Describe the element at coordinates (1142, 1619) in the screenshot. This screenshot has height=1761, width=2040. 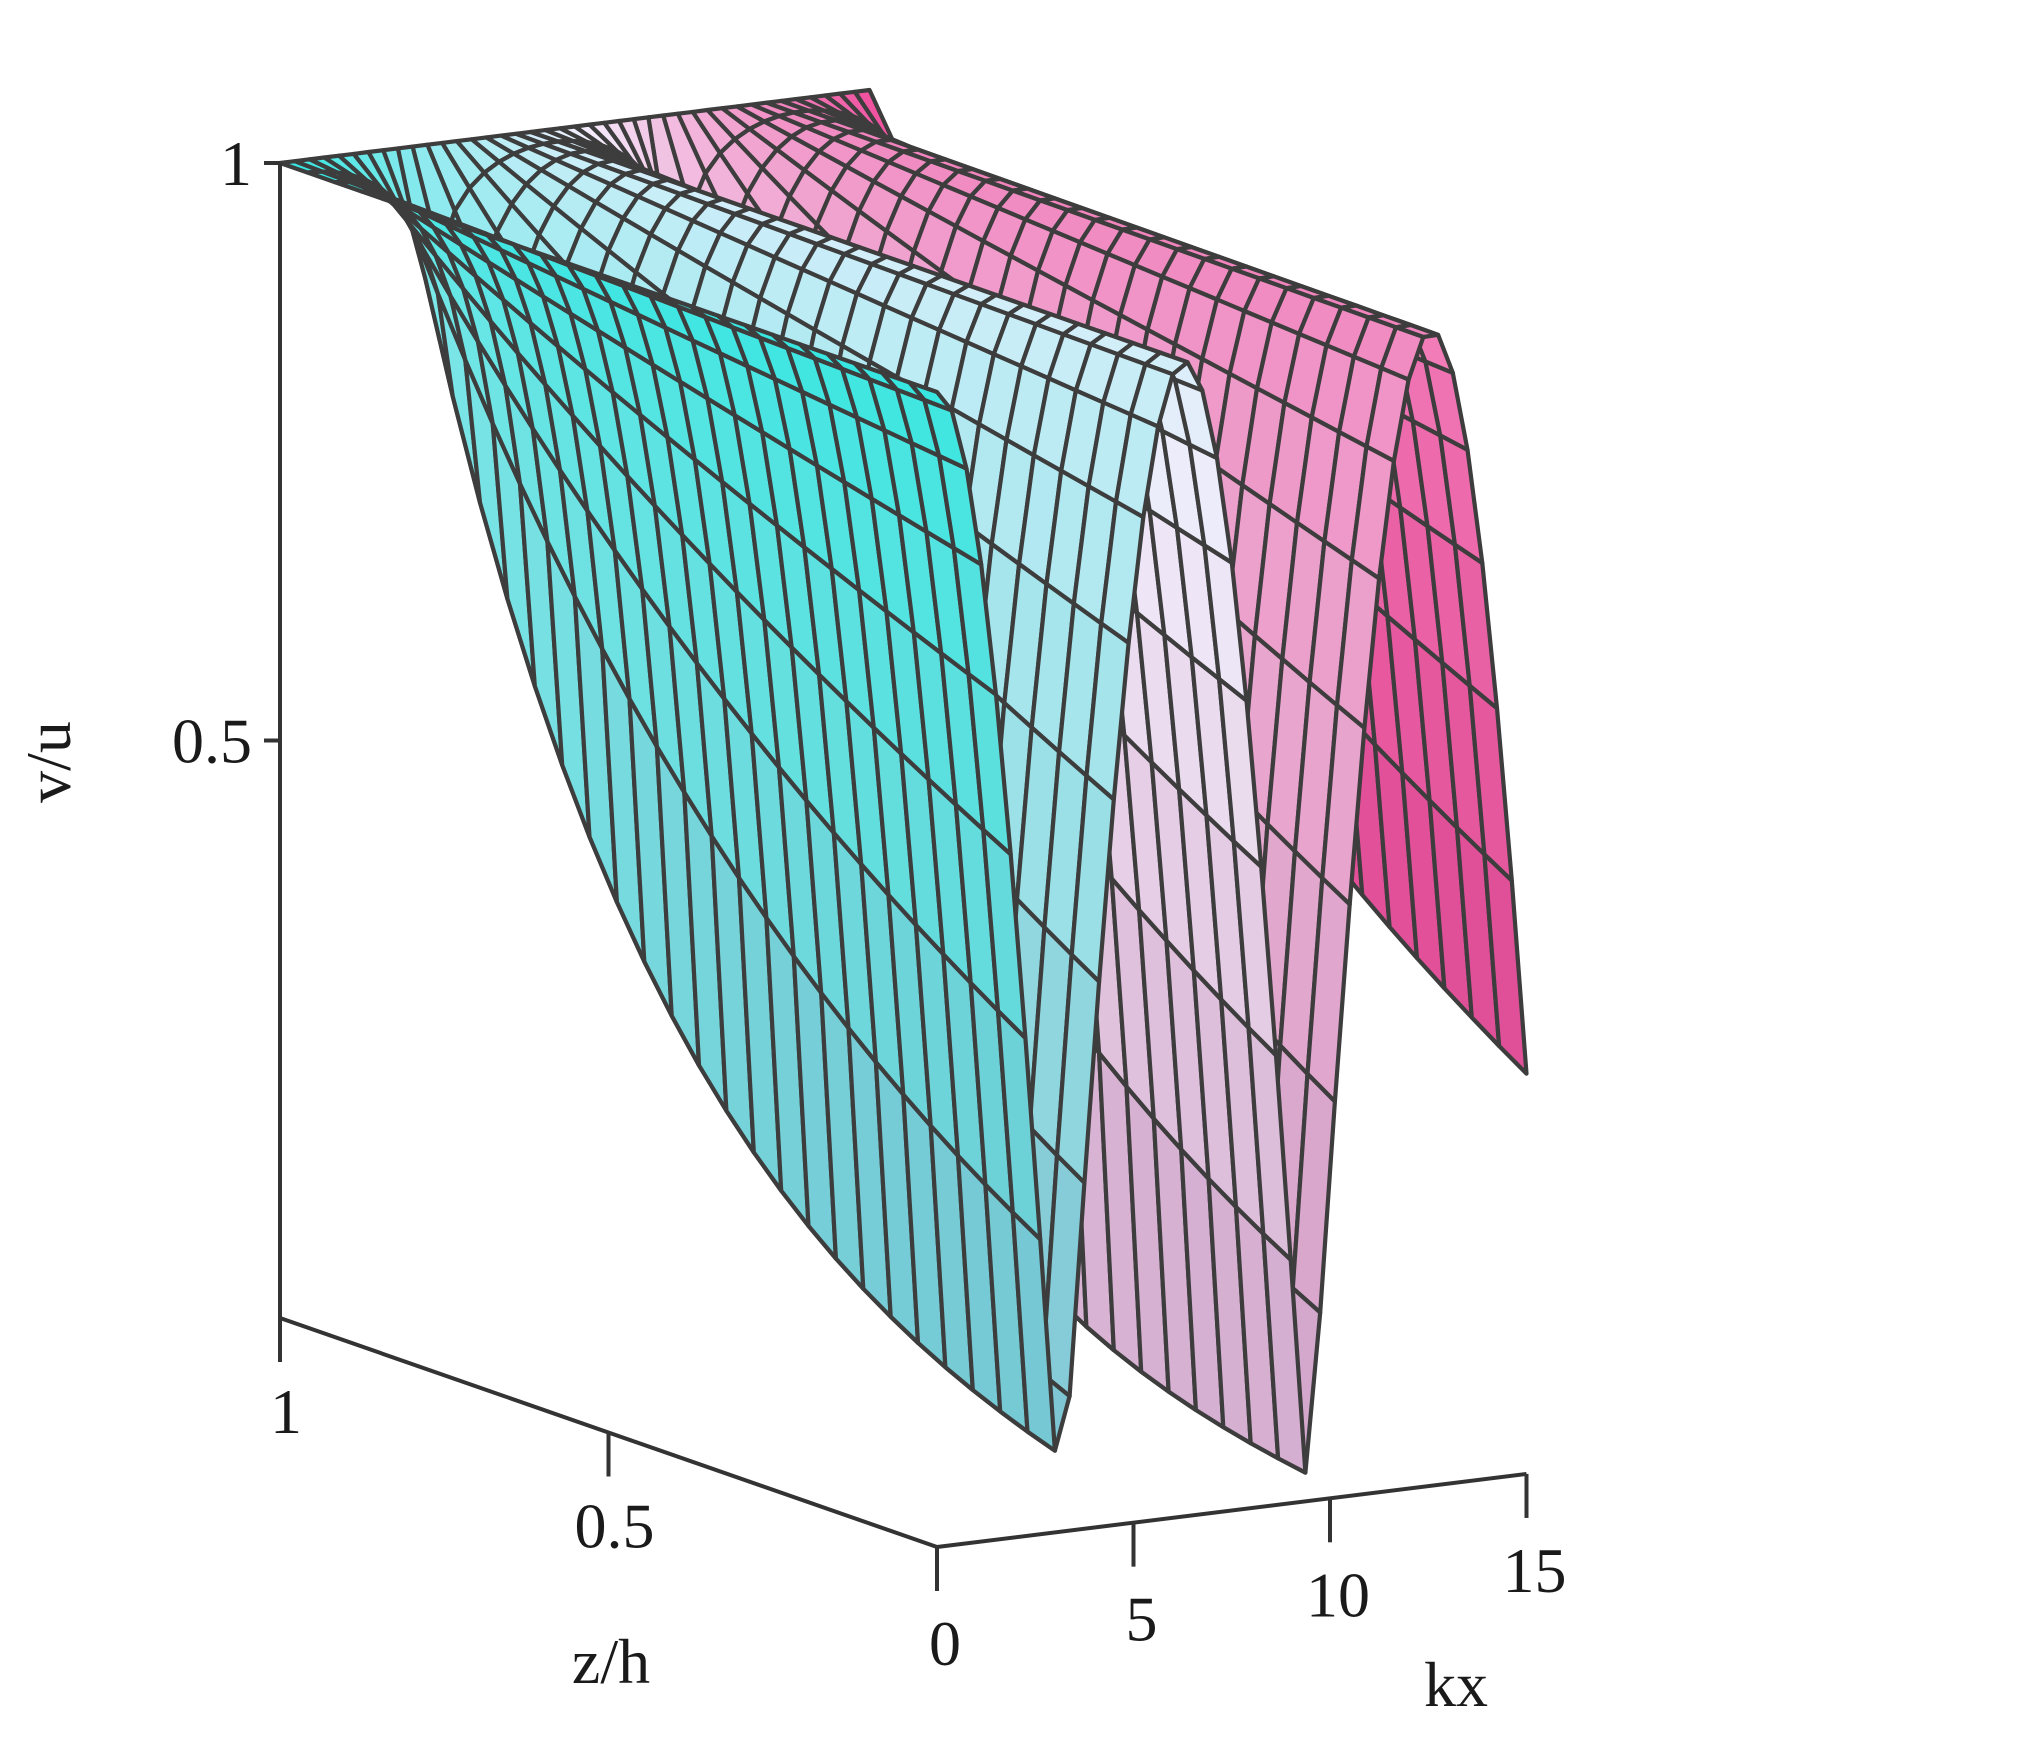
I see `x-tick-label: 5` at that location.